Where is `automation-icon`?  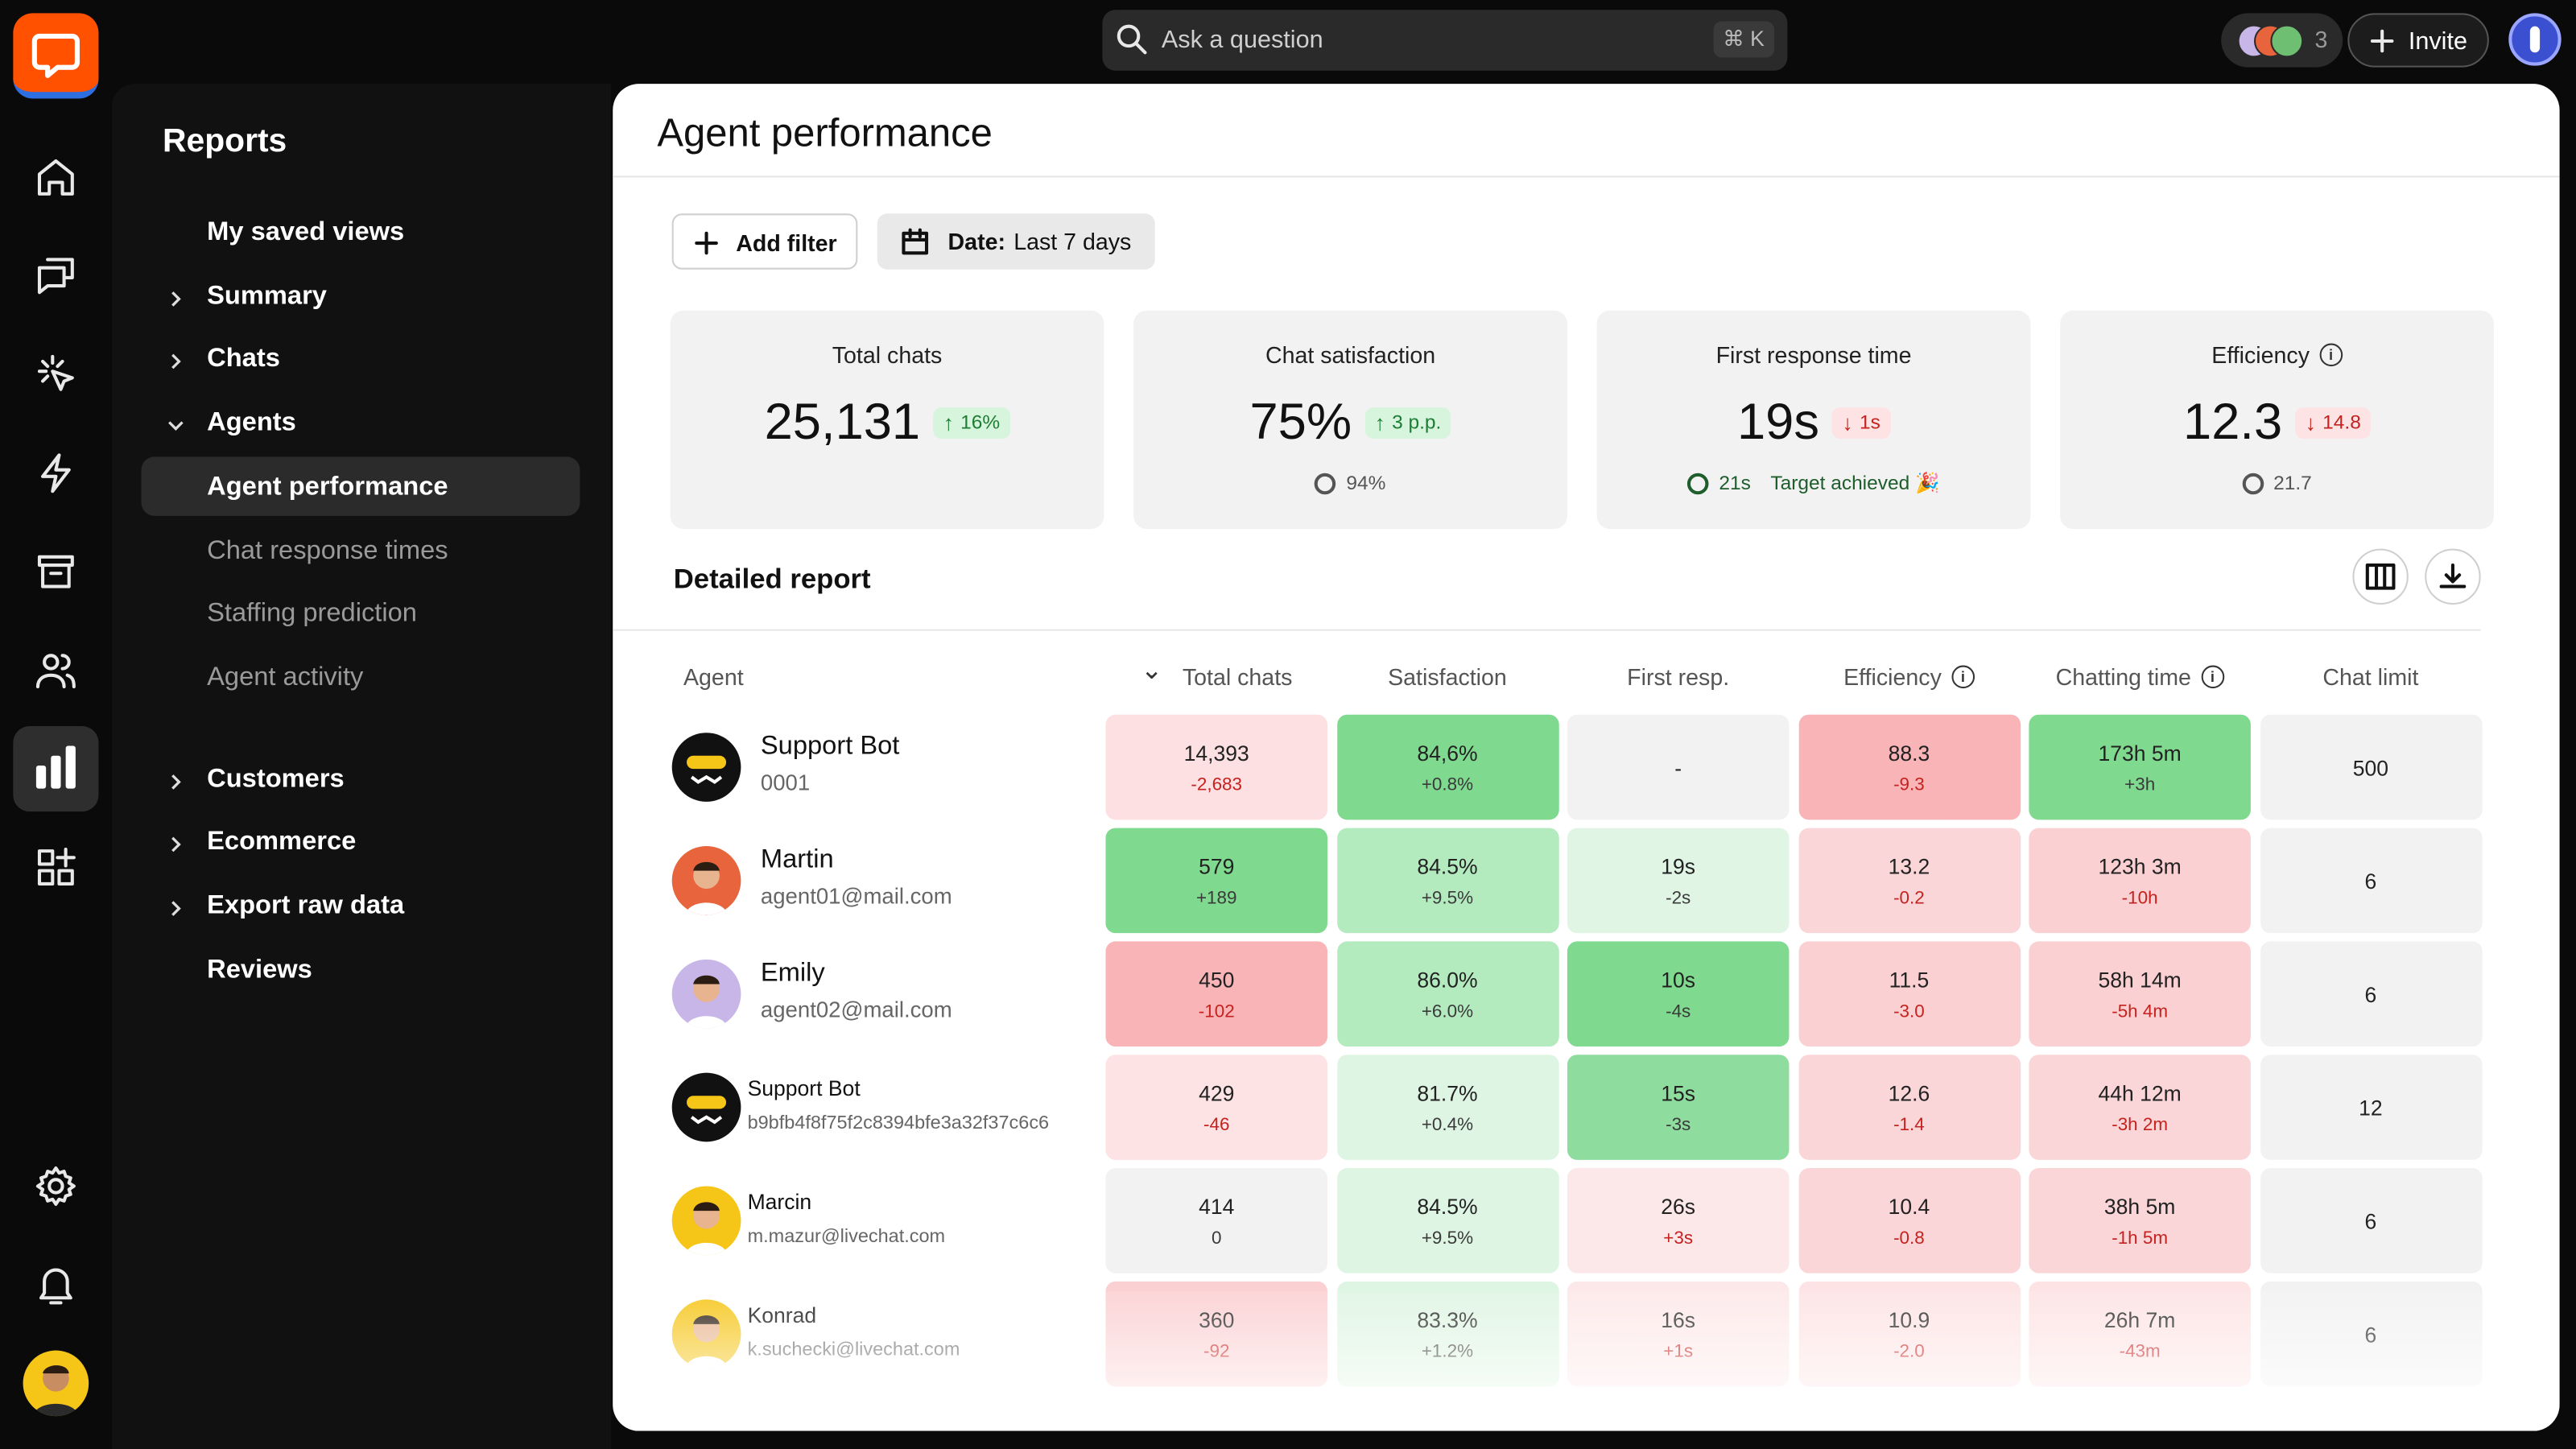
automation-icon is located at coordinates (56, 473).